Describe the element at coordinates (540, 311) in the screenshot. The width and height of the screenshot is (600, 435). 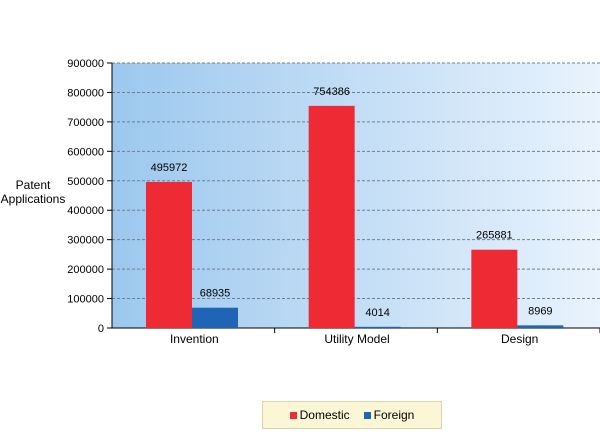
I see `data-label: 8969` at that location.